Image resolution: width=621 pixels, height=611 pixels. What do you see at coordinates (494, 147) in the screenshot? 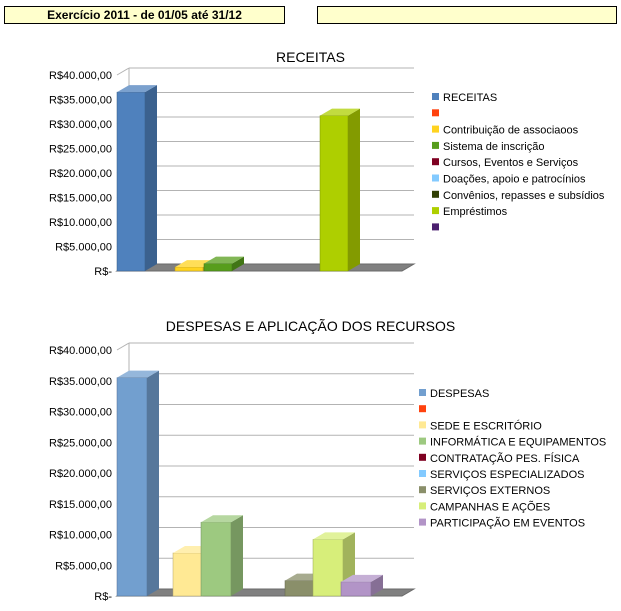
I see `revenue-legend-label: Sistema de inscrição` at bounding box center [494, 147].